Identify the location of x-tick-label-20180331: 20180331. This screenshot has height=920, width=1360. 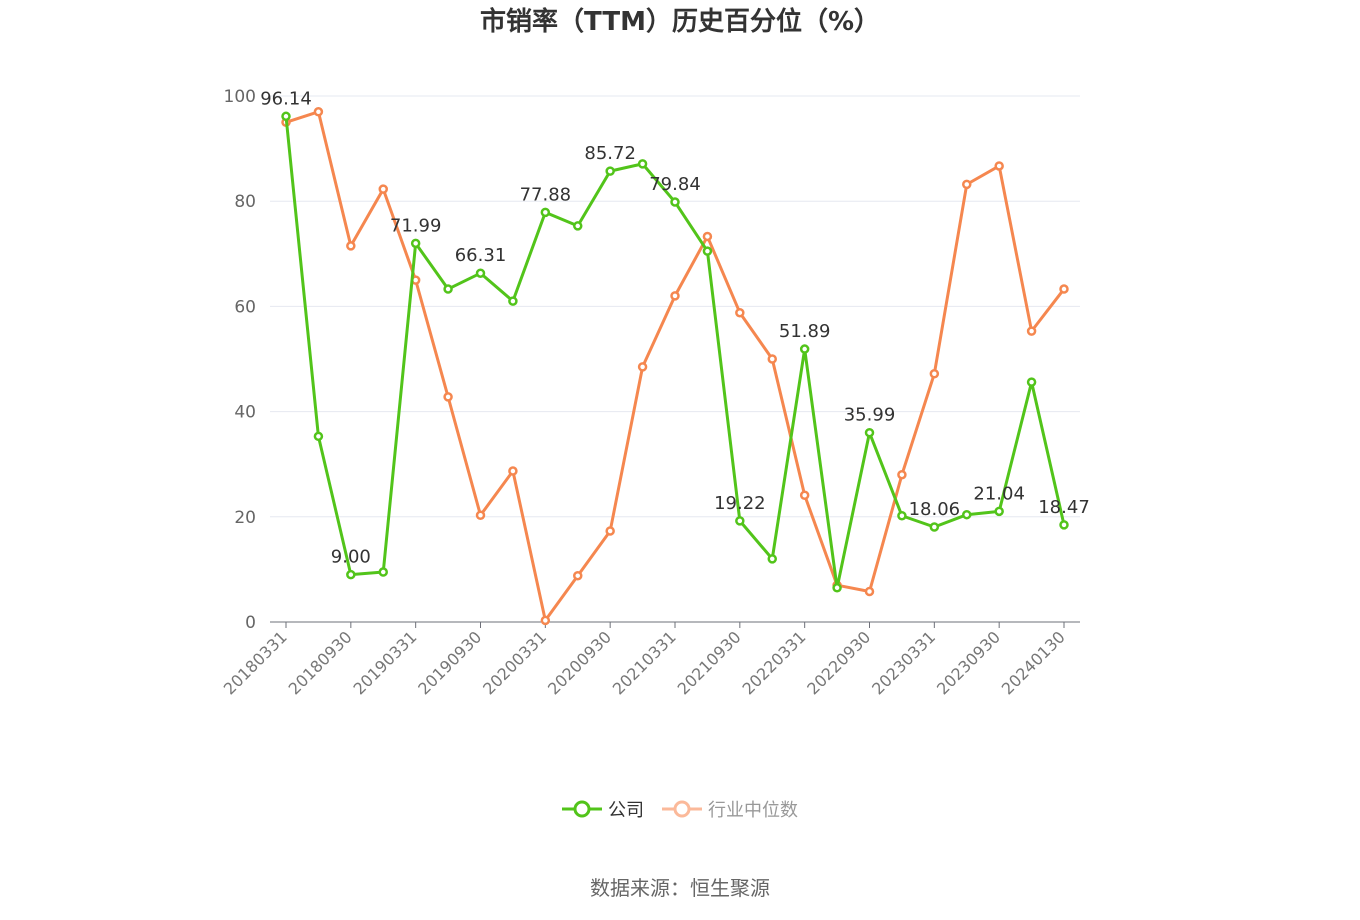
(255, 662).